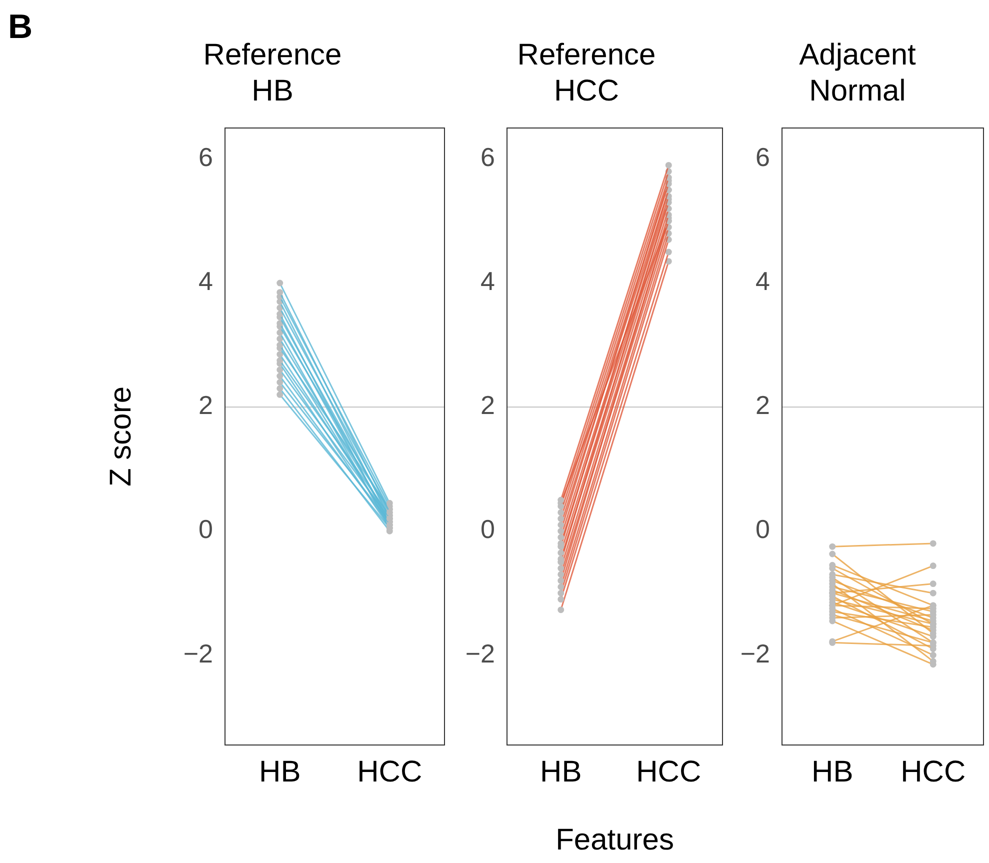 This screenshot has width=989, height=863. I want to click on y-axis-title: Z score, so click(121, 436).